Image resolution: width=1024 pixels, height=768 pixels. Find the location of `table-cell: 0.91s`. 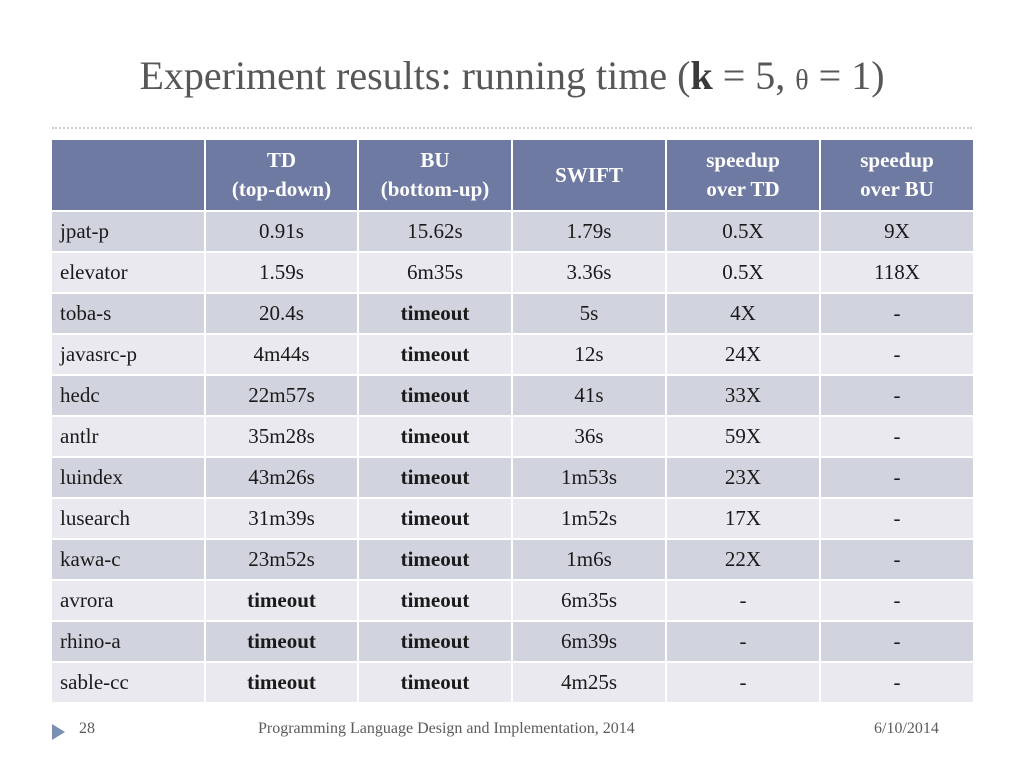

table-cell: 0.91s is located at coordinates (282, 232).